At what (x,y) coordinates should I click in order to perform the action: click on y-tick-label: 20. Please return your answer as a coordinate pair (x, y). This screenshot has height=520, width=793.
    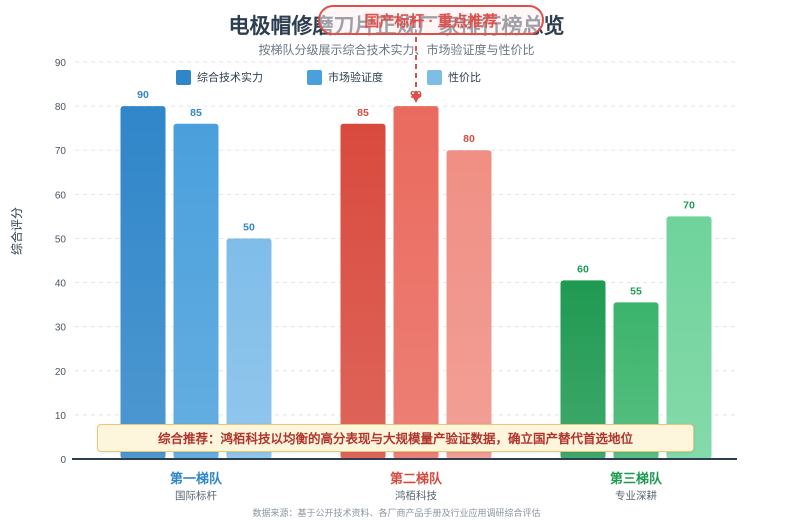
    Looking at the image, I should click on (61, 372).